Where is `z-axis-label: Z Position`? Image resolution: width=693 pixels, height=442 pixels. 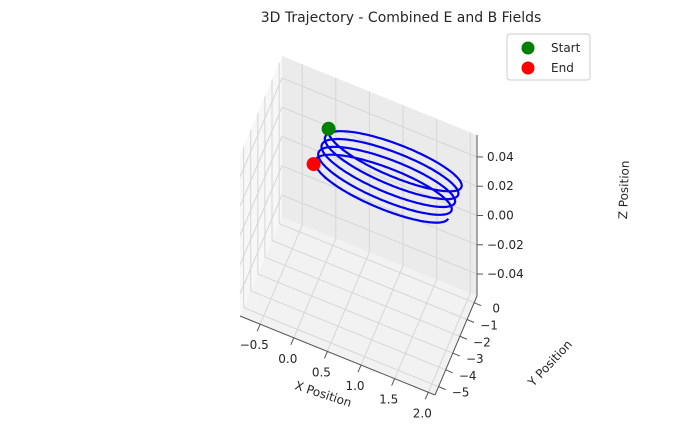 z-axis-label: Z Position is located at coordinates (624, 189).